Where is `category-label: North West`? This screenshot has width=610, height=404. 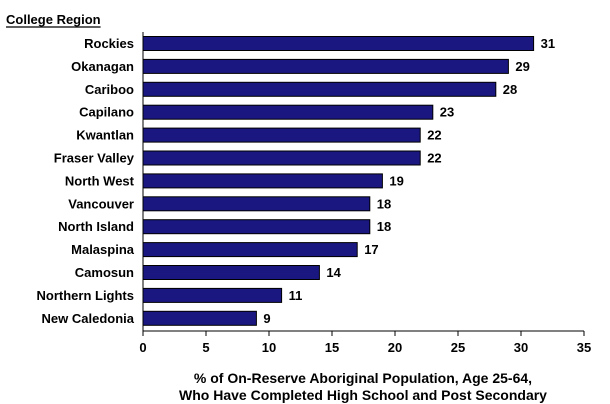 category-label: North West is located at coordinates (100, 180).